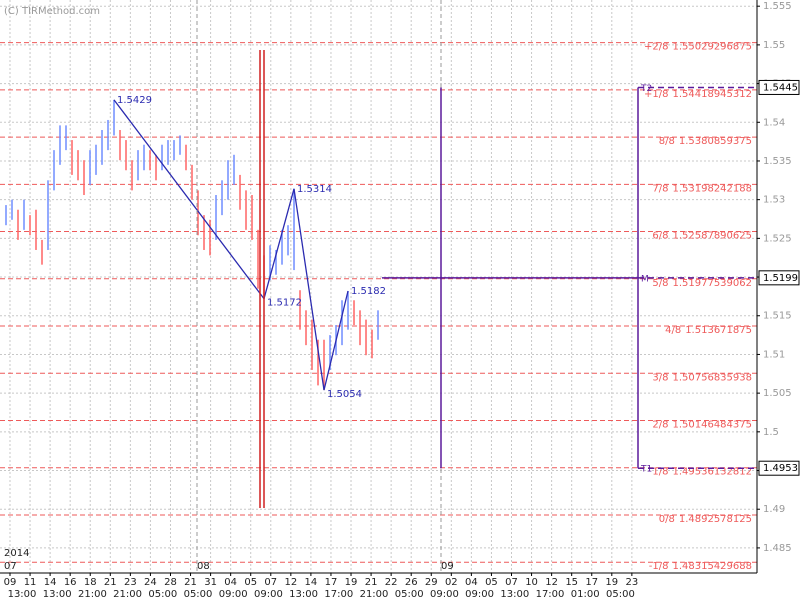 Image resolution: width=800 pixels, height=600 pixels. What do you see at coordinates (16, 553) in the screenshot?
I see `period-label: 2014` at bounding box center [16, 553].